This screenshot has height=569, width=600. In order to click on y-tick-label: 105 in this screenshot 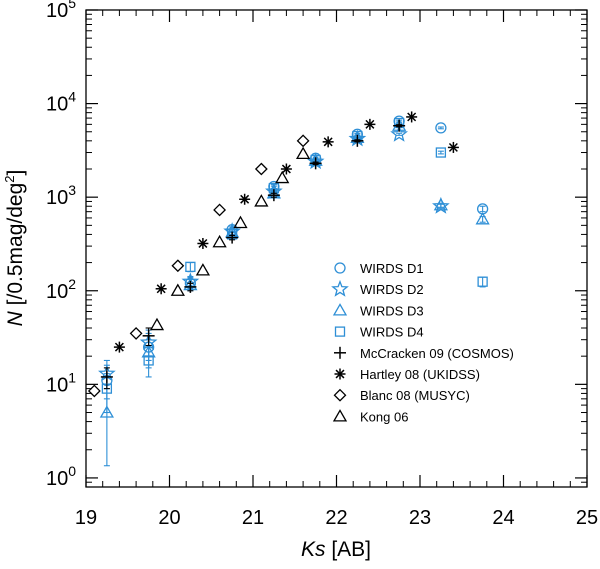, I will do `click(61, 11)`.